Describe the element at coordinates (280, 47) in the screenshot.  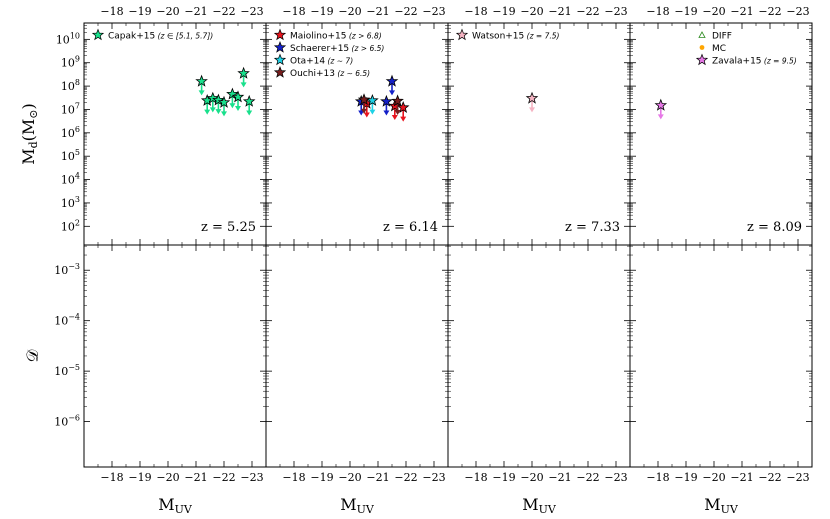
I see `legend-star-marker` at that location.